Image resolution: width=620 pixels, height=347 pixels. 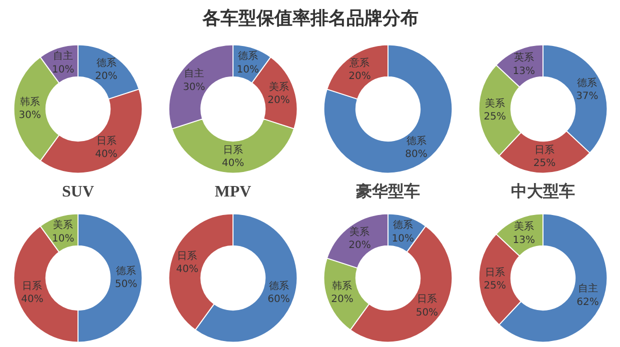 I want to click on data-label: 80%, so click(x=416, y=154).